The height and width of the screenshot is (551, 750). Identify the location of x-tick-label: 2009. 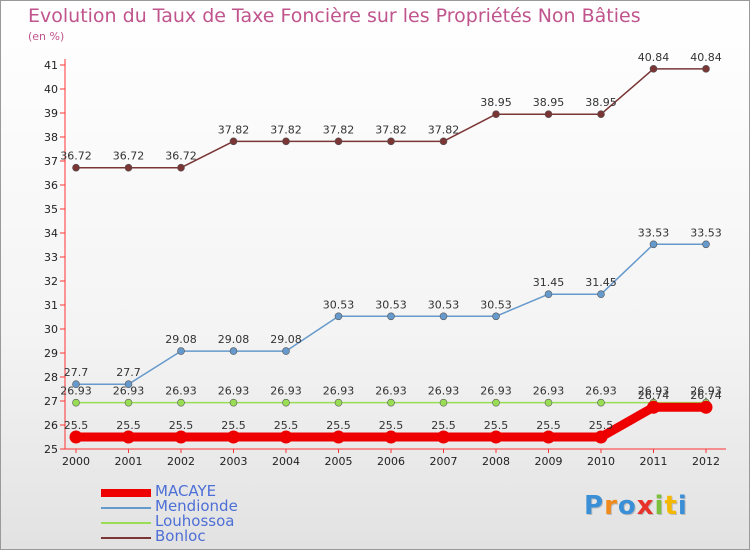
(549, 461).